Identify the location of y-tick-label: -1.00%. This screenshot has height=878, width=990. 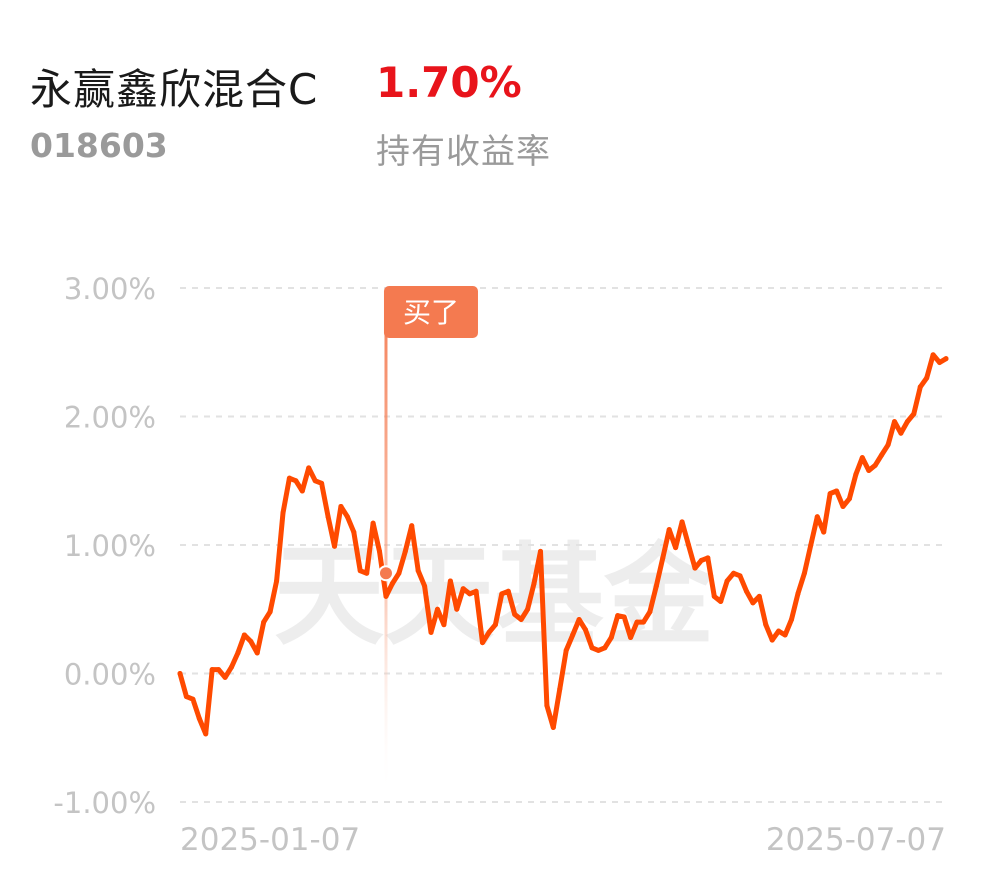
(104, 803).